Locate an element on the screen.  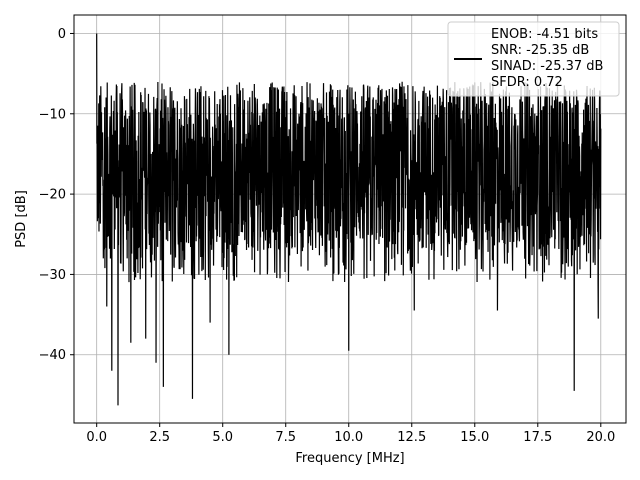
y-axis-ticks: 0 −10 −20 −30 −40 is located at coordinates (56, 195).